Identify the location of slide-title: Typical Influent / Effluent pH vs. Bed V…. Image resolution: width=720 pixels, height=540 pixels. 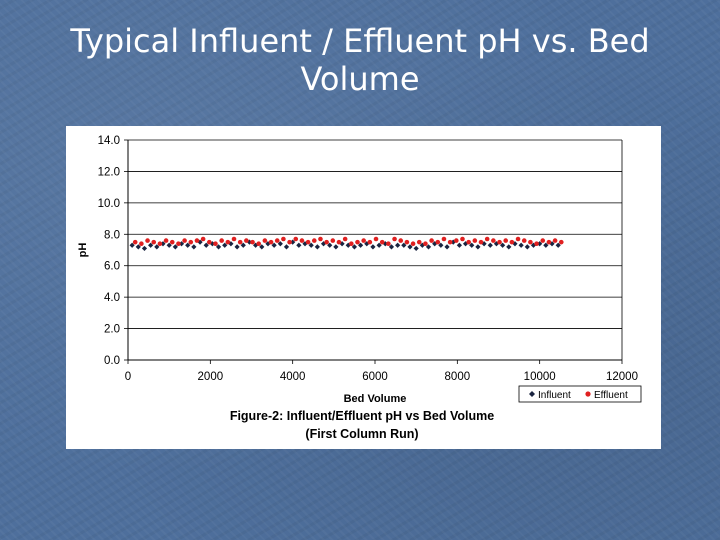
(360, 60).